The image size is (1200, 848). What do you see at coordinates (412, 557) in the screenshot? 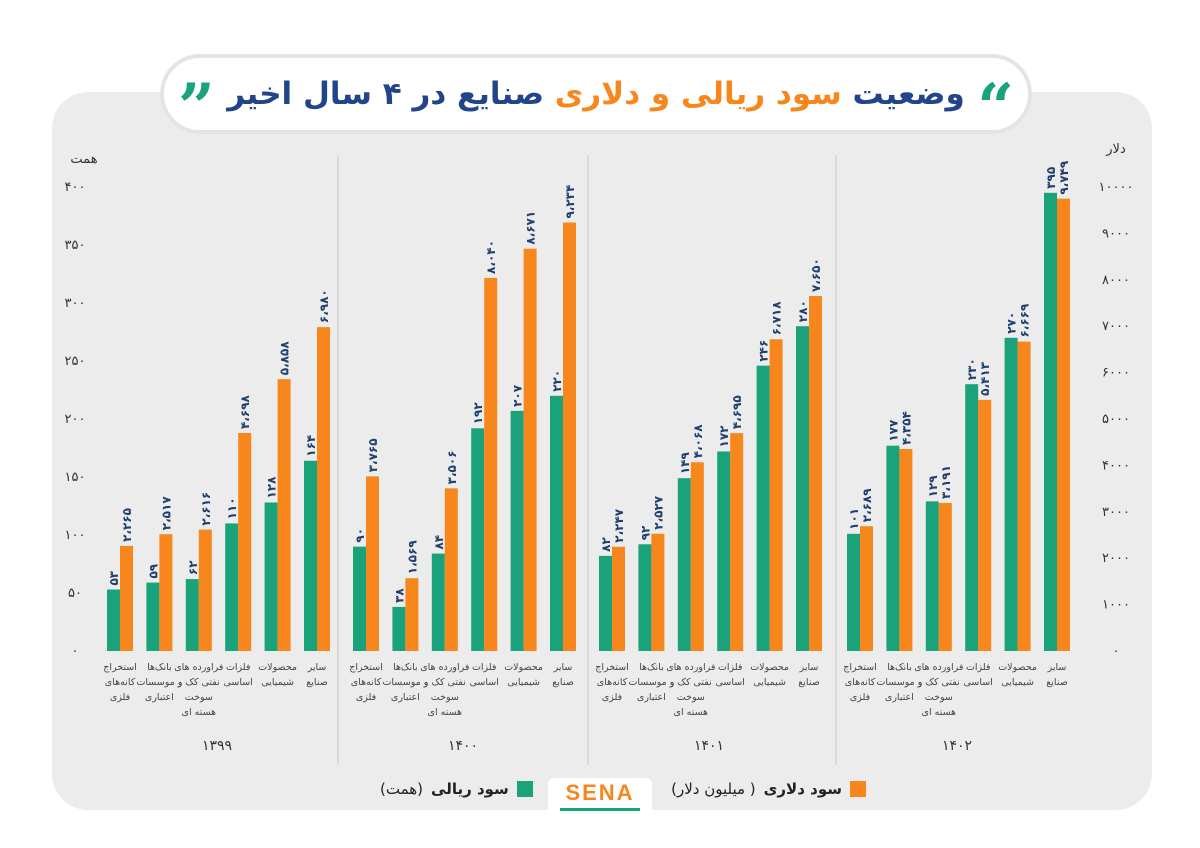
I see `data-label-dollar: ۱،۵۶۹` at bounding box center [412, 557].